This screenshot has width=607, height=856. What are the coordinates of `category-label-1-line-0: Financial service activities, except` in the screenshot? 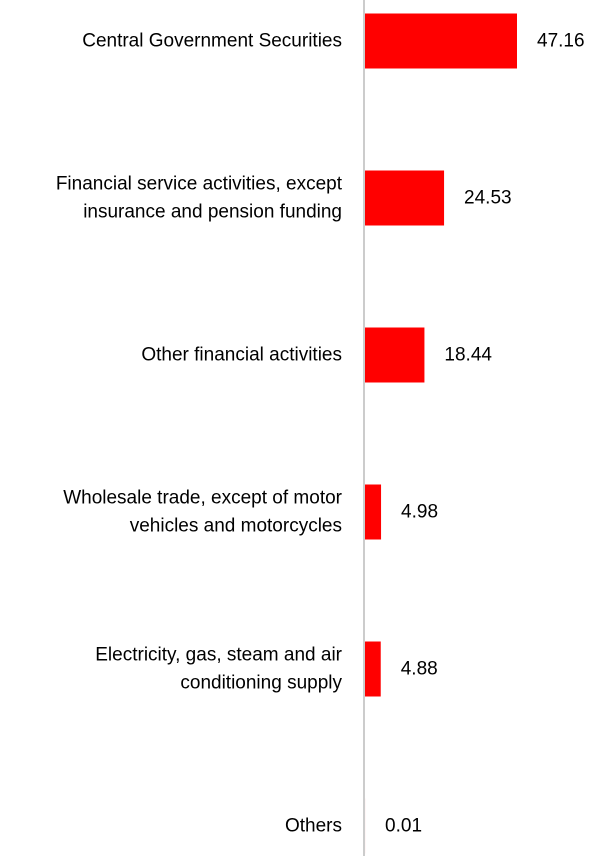 It's located at (199, 184).